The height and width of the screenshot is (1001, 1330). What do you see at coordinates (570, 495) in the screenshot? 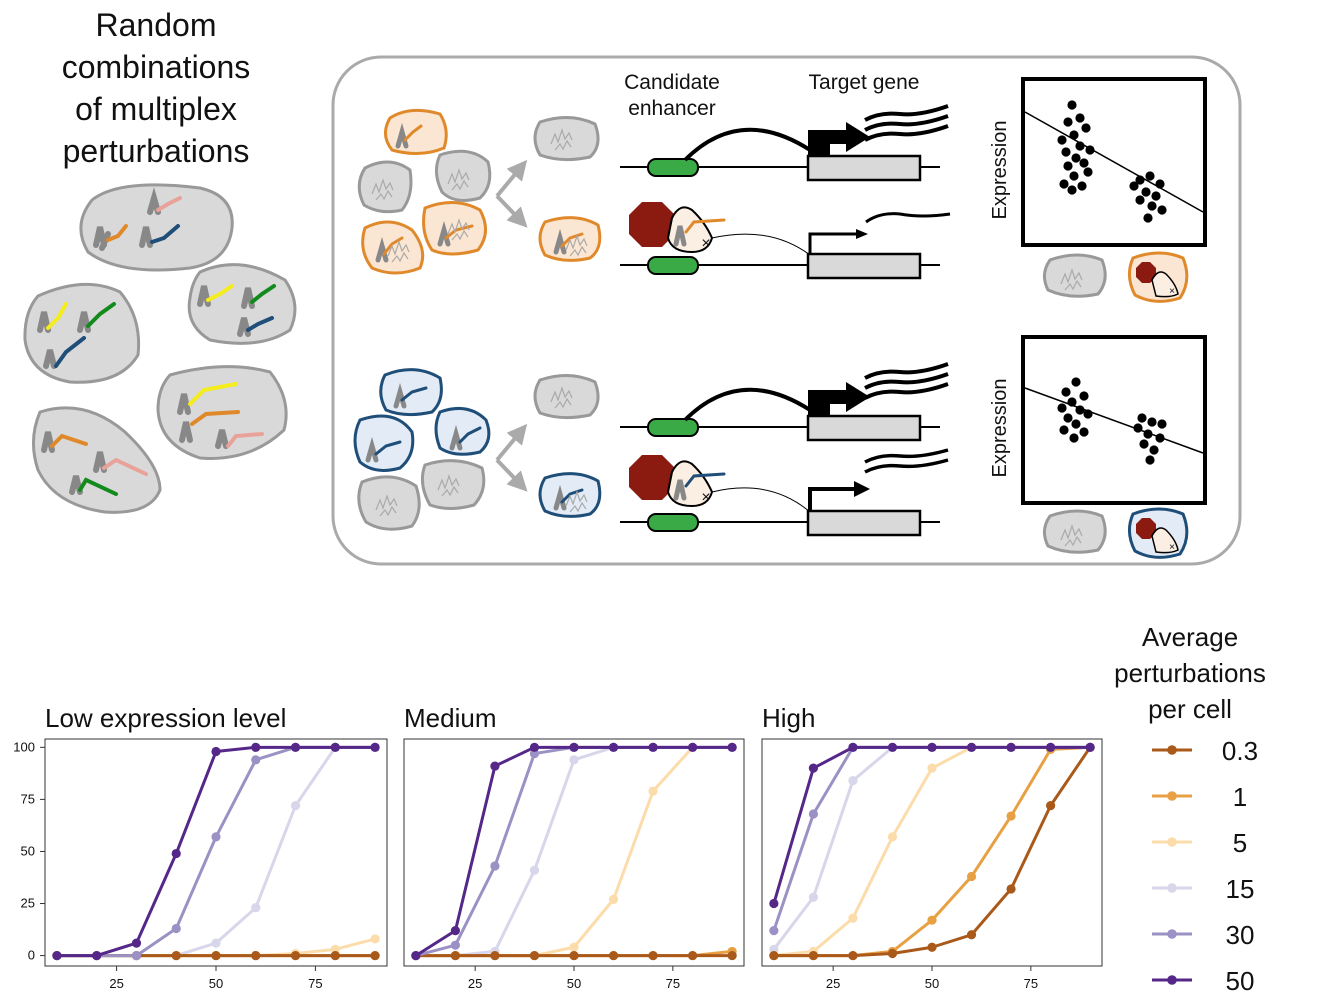
I see `perturbed-cell` at bounding box center [570, 495].